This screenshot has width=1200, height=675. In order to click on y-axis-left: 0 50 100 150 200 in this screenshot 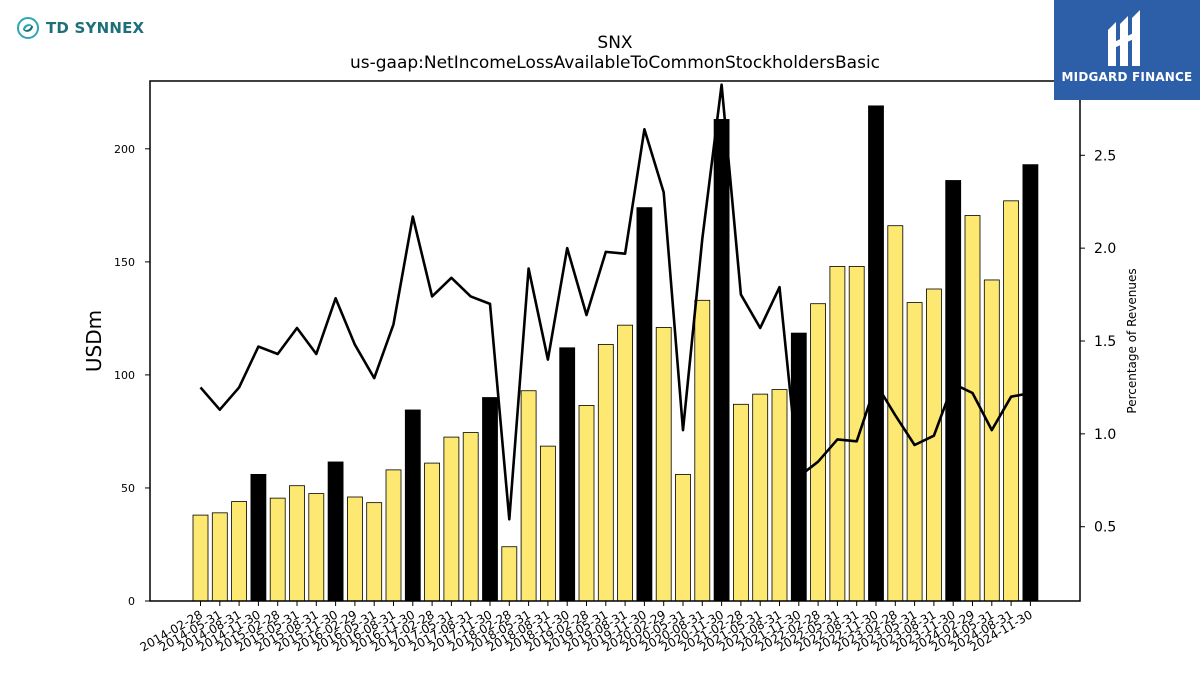, I will do `click(132, 375)`.